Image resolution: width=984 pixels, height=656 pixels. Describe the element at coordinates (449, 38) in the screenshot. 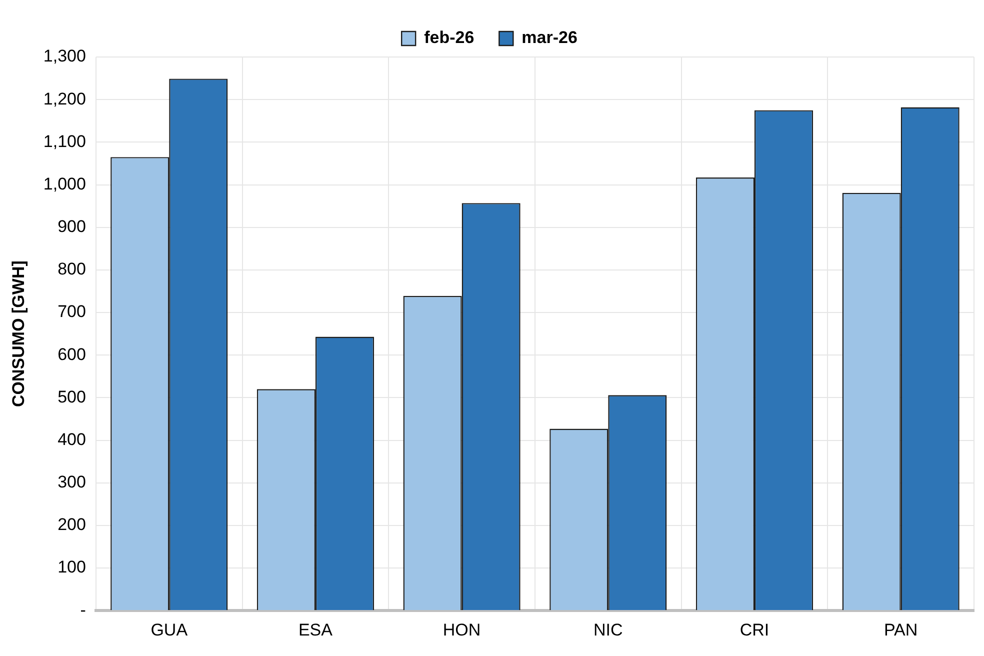

I see `legend-label: feb-26` at that location.